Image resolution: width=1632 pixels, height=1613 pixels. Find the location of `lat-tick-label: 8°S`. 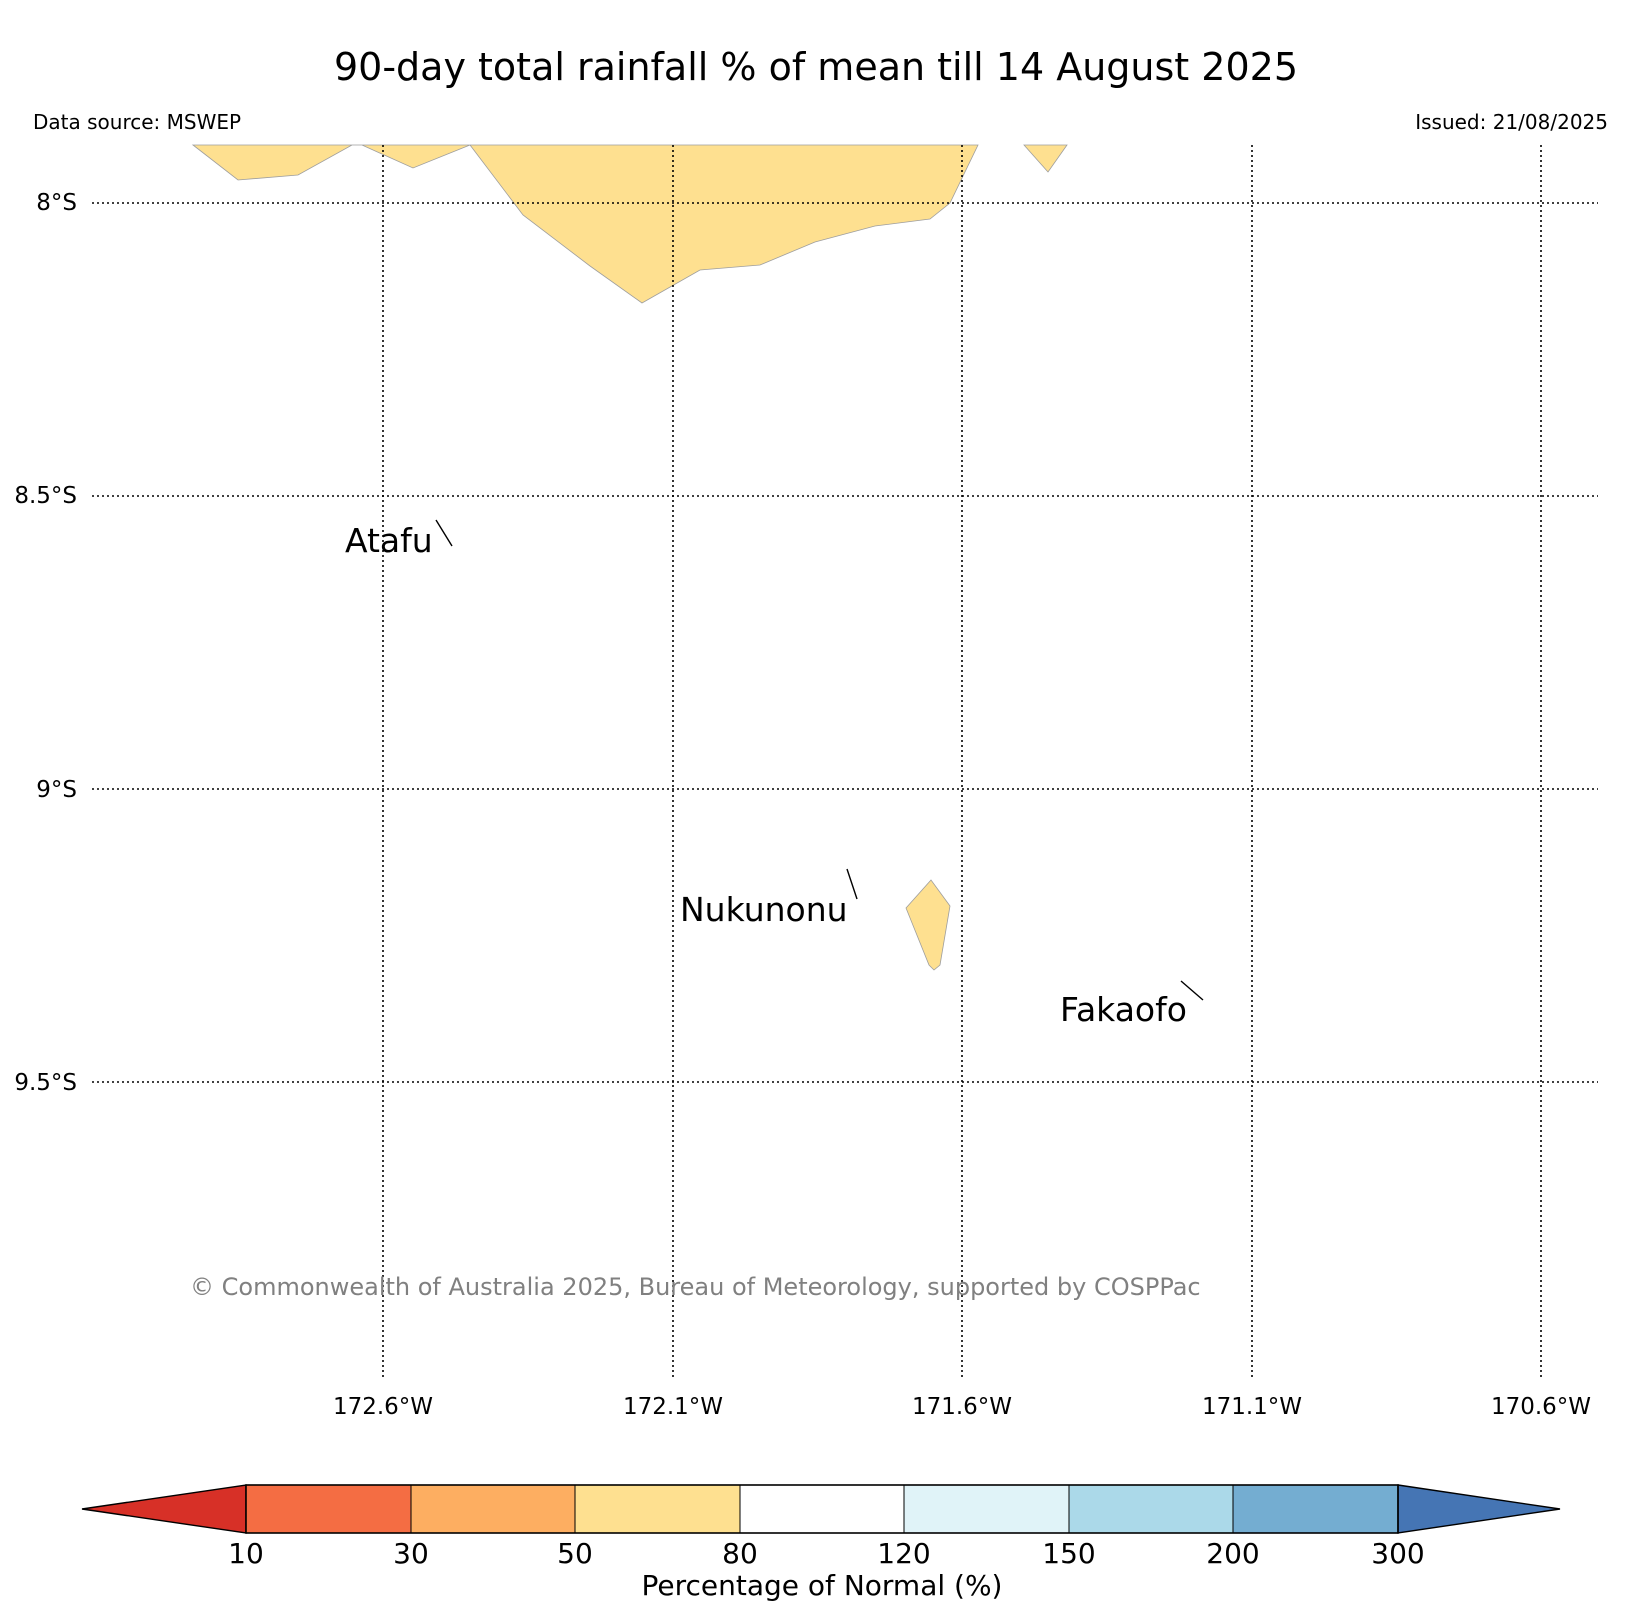

lat-tick-label: 8°S is located at coordinates (56, 203).